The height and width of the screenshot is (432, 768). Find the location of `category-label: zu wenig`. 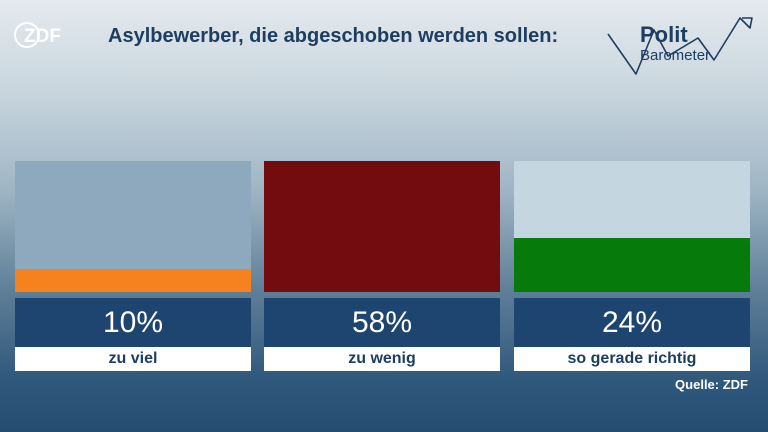

category-label: zu wenig is located at coordinates (382, 359).